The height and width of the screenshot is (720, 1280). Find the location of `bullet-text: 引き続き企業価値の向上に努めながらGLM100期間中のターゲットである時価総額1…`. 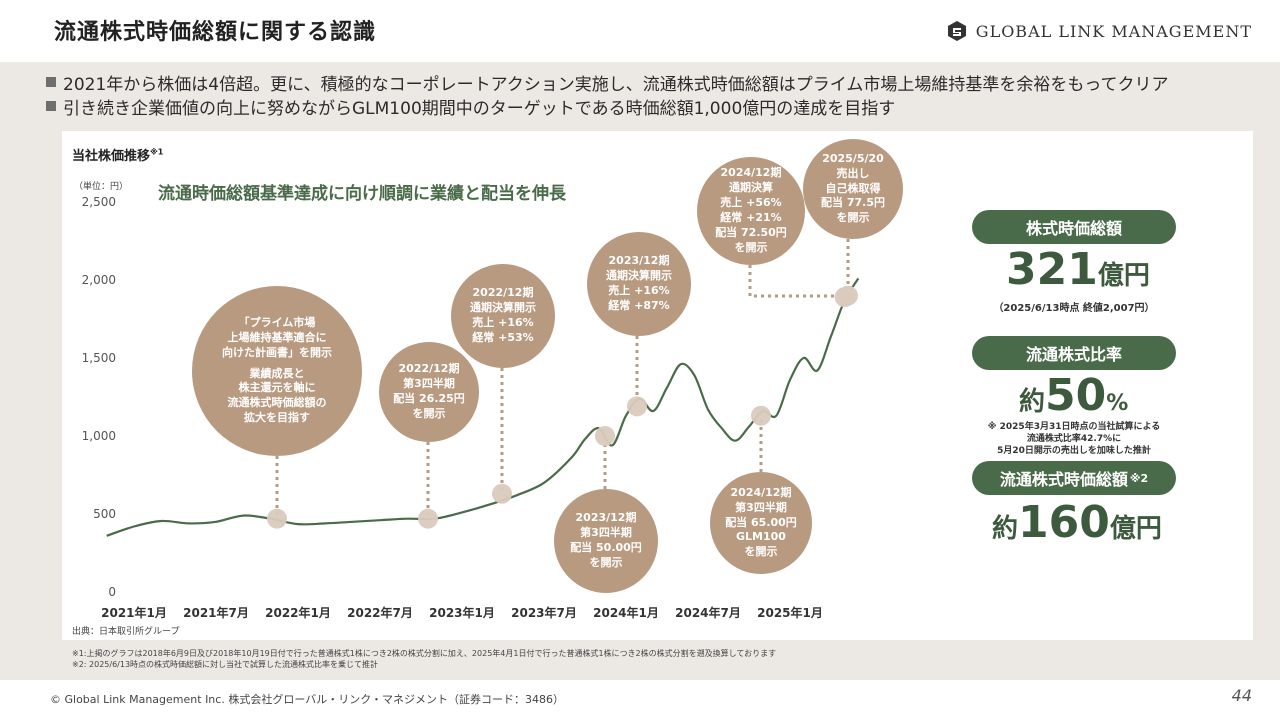

bullet-text: 引き続き企業価値の向上に努めながらGLM100期間中のターゲットである時価総額1… is located at coordinates (479, 108).